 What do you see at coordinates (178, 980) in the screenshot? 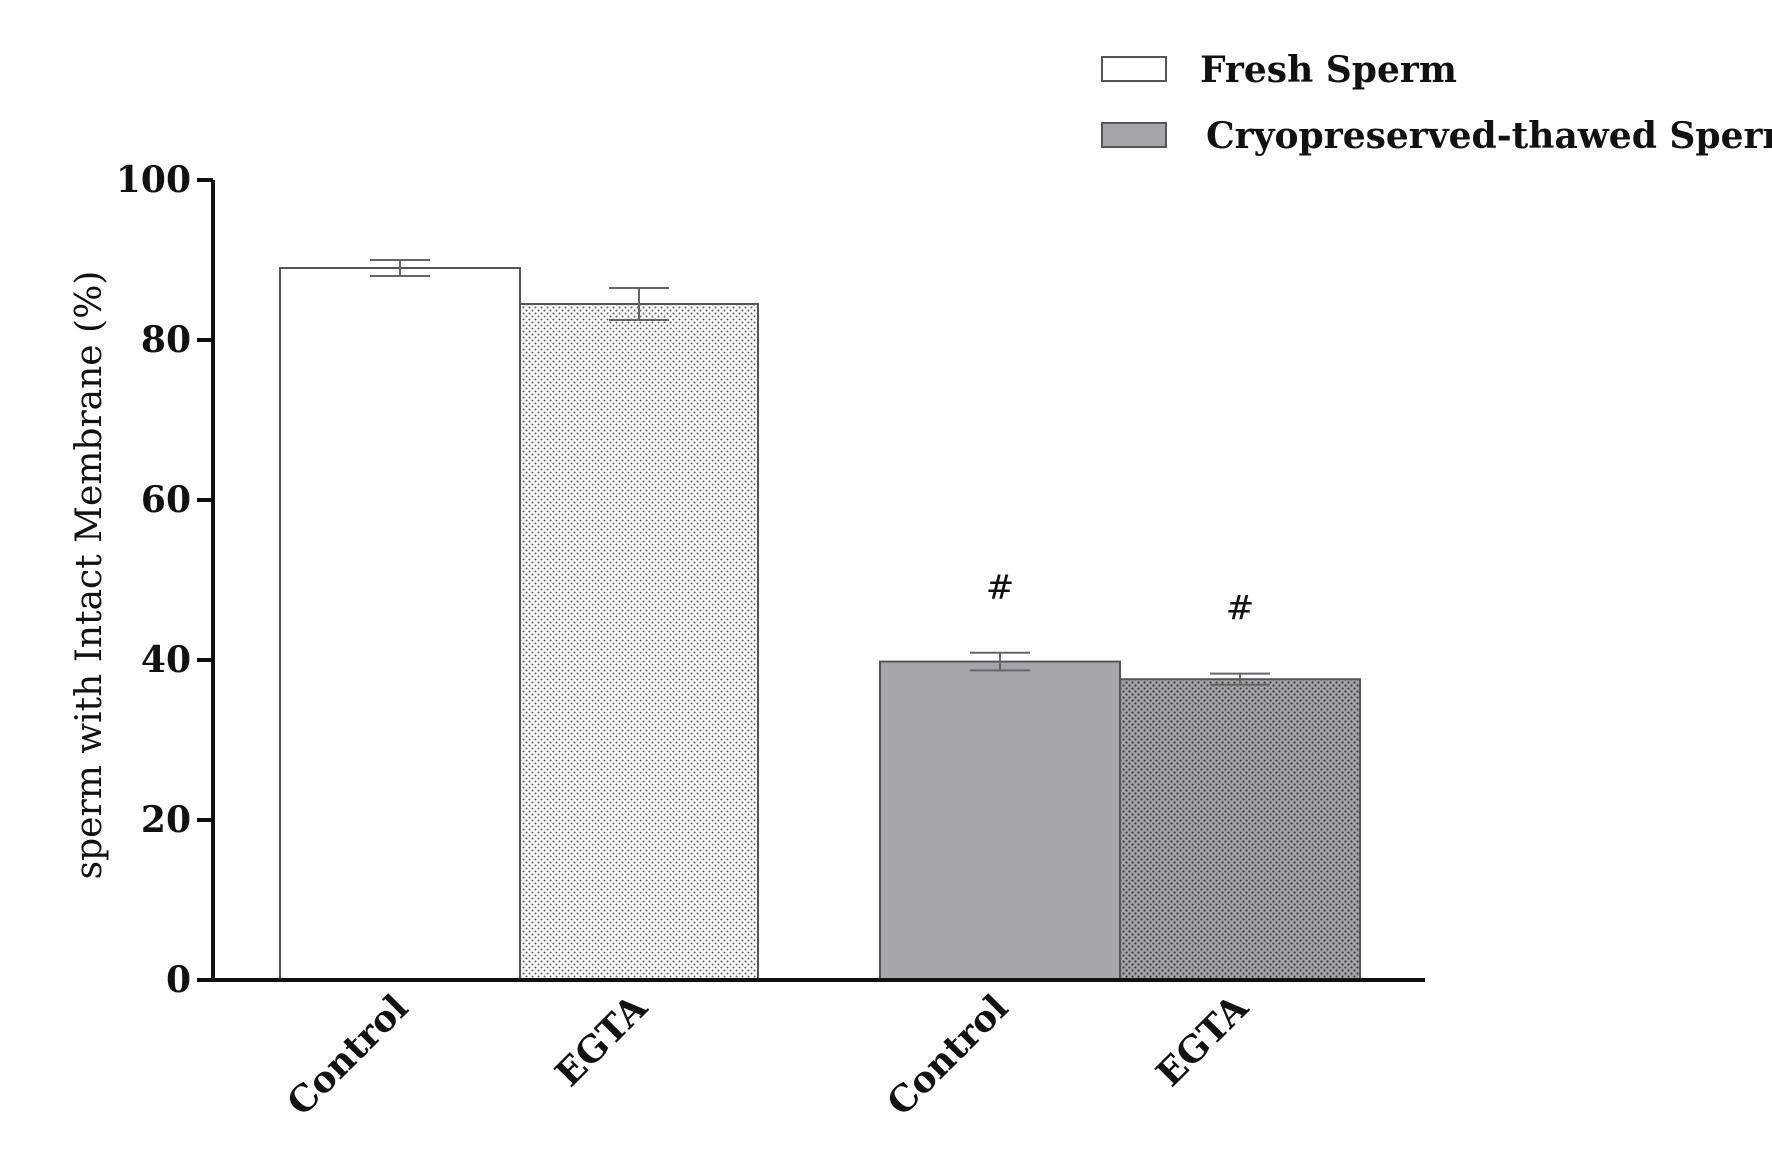
I see `y-tick-label: 0` at bounding box center [178, 980].